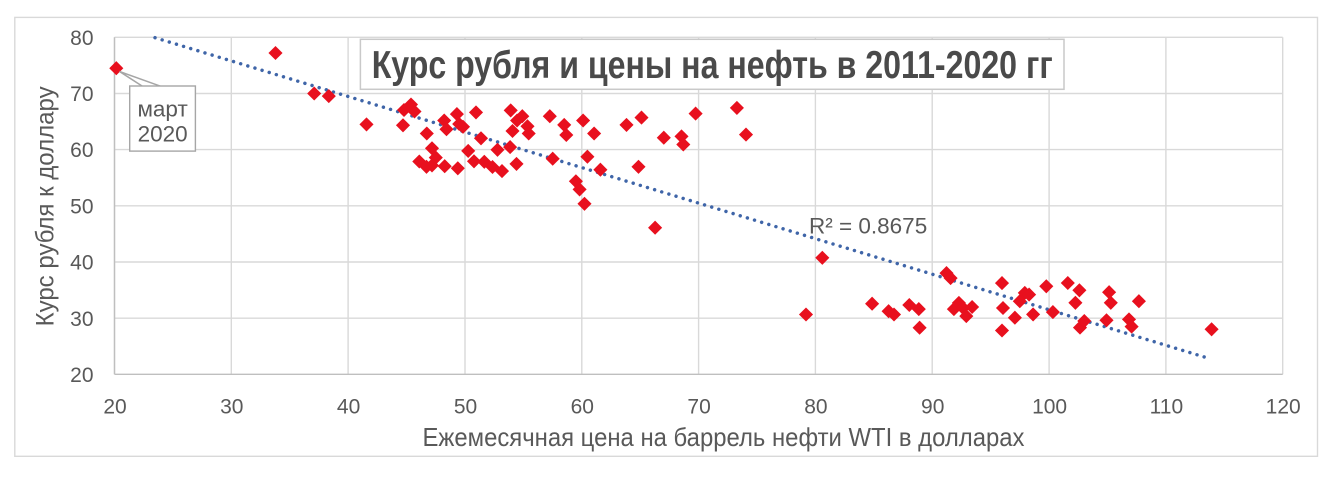 This screenshot has height=484, width=1334. What do you see at coordinates (163, 134) in the screenshot?
I see `svg-text: 2020` at bounding box center [163, 134].